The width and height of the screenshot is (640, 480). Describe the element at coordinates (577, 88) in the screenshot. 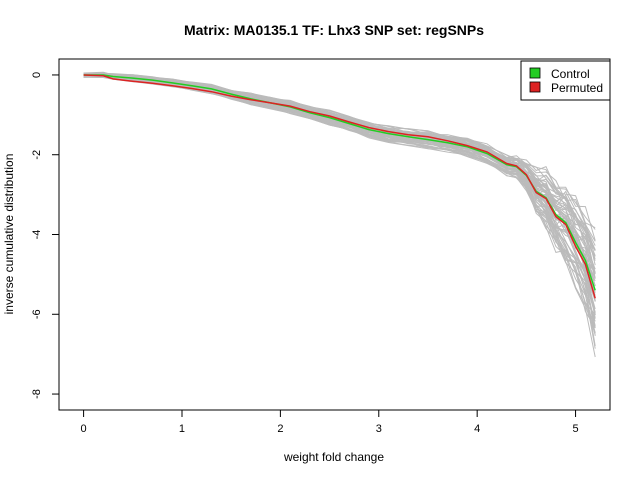

I see `legend-label-permuted: Permuted` at that location.